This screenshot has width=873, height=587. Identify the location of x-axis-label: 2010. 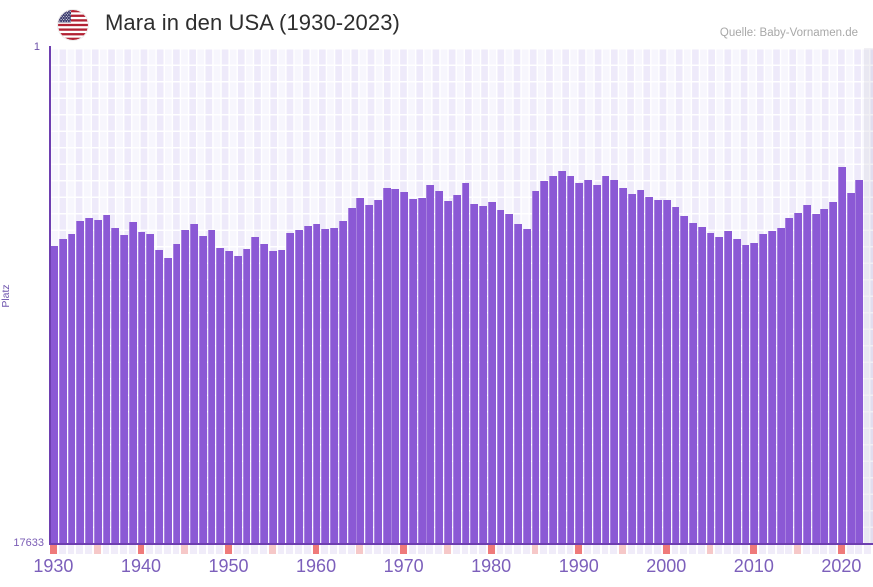
(753, 566).